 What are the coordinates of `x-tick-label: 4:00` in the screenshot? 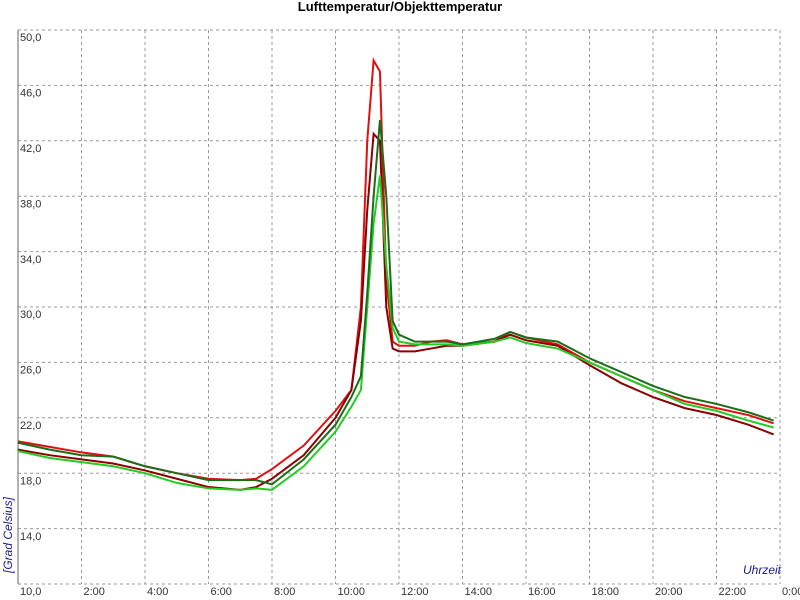 It's located at (157, 592).